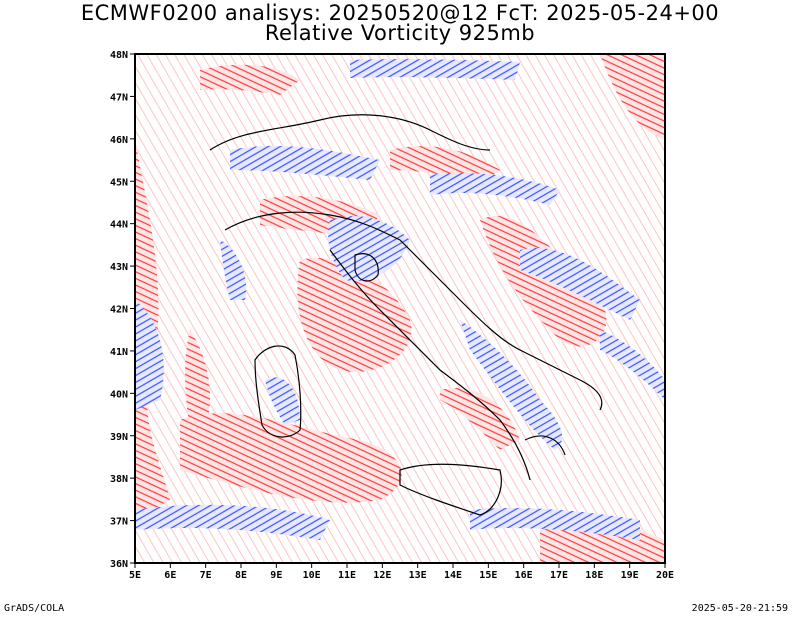 Image resolution: width=800 pixels, height=618 pixels. Describe the element at coordinates (524, 575) in the screenshot. I see `lon-tick-label: 16E` at that location.